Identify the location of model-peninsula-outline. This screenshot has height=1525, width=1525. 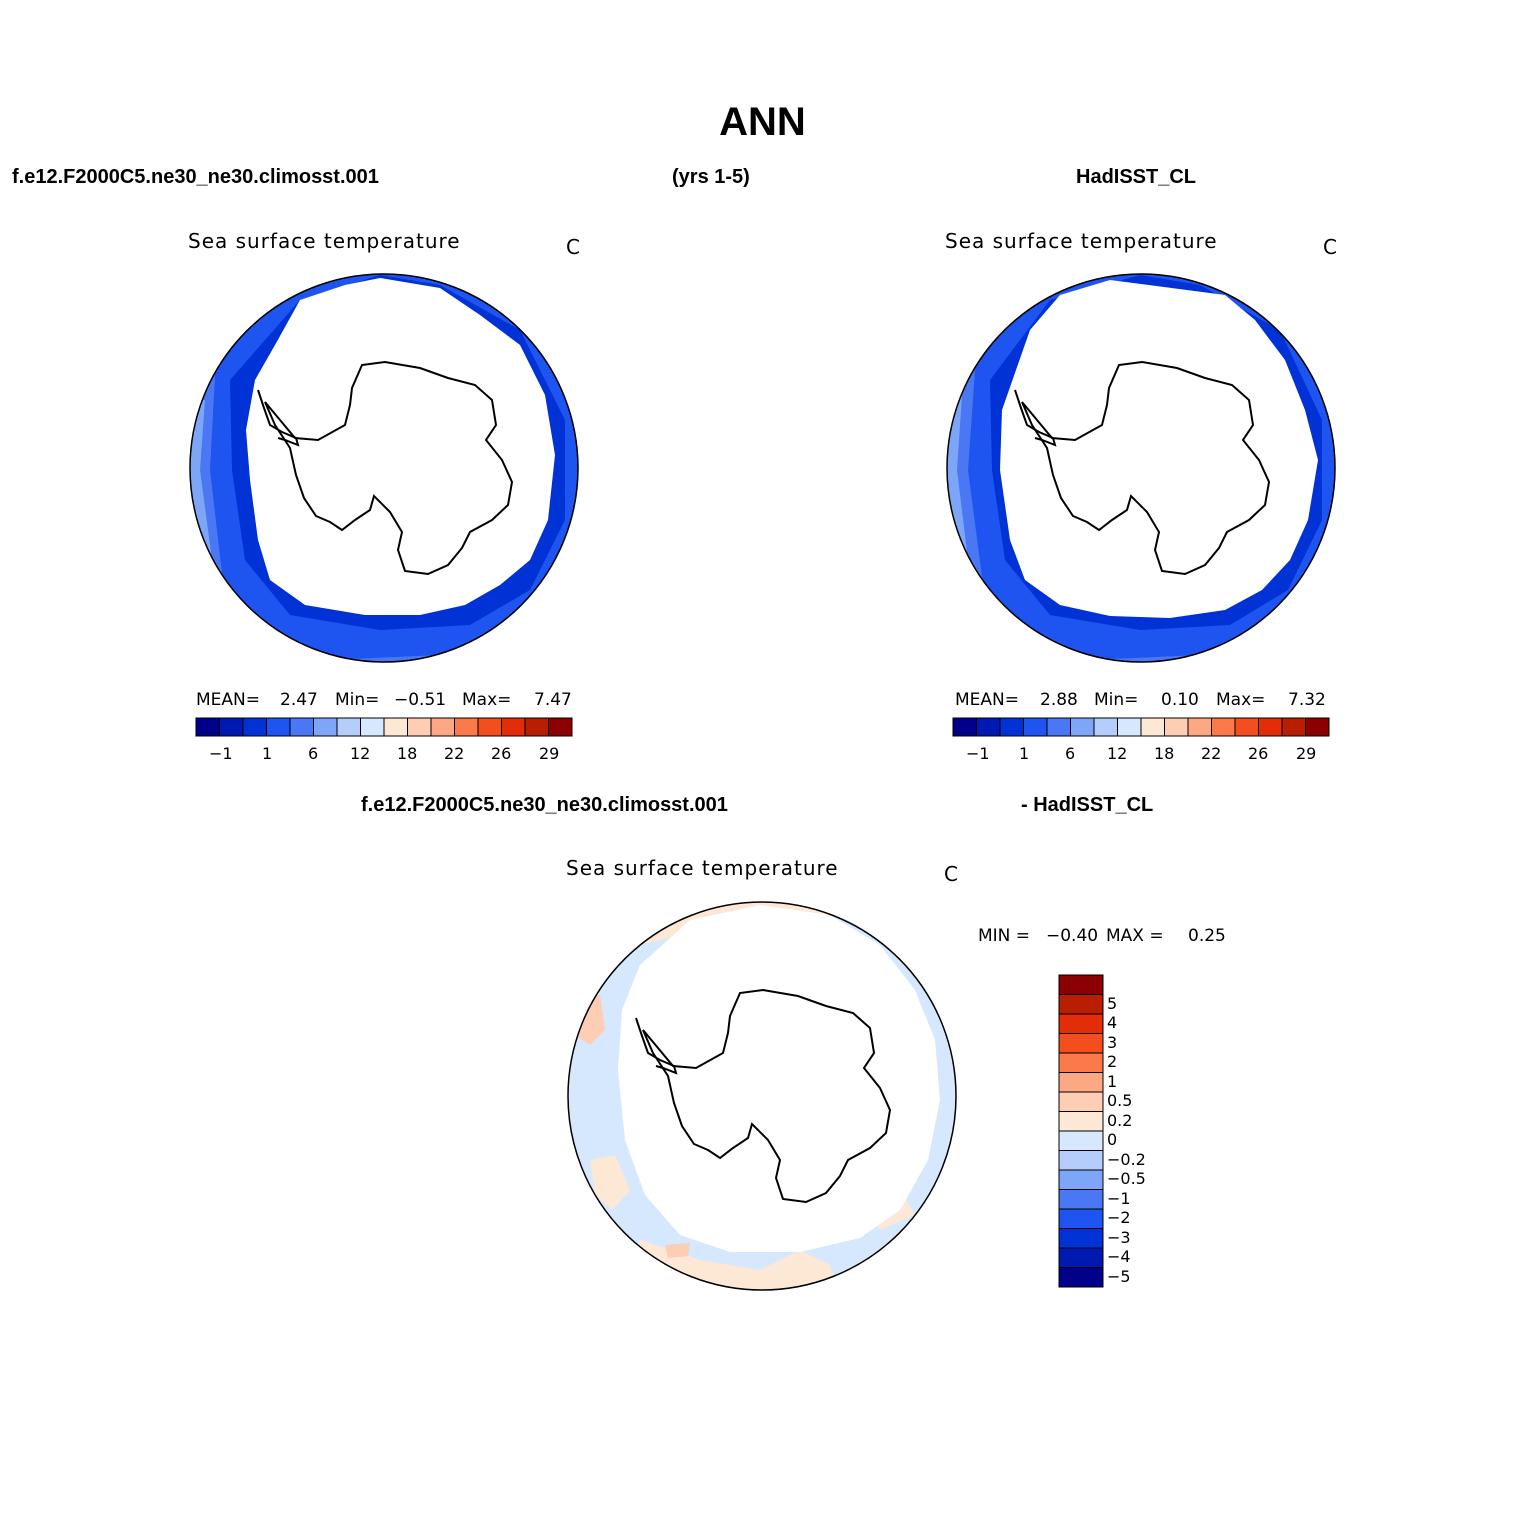
(278, 418).